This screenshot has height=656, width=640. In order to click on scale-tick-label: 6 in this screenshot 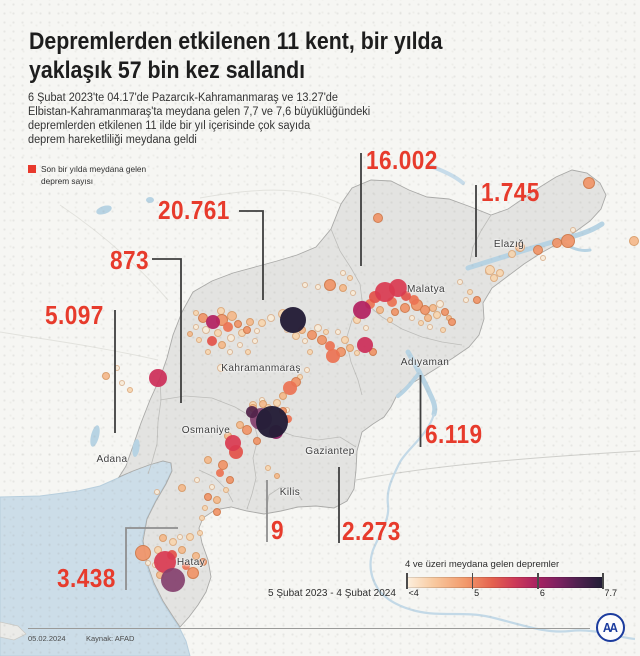, I will do `click(542, 593)`.